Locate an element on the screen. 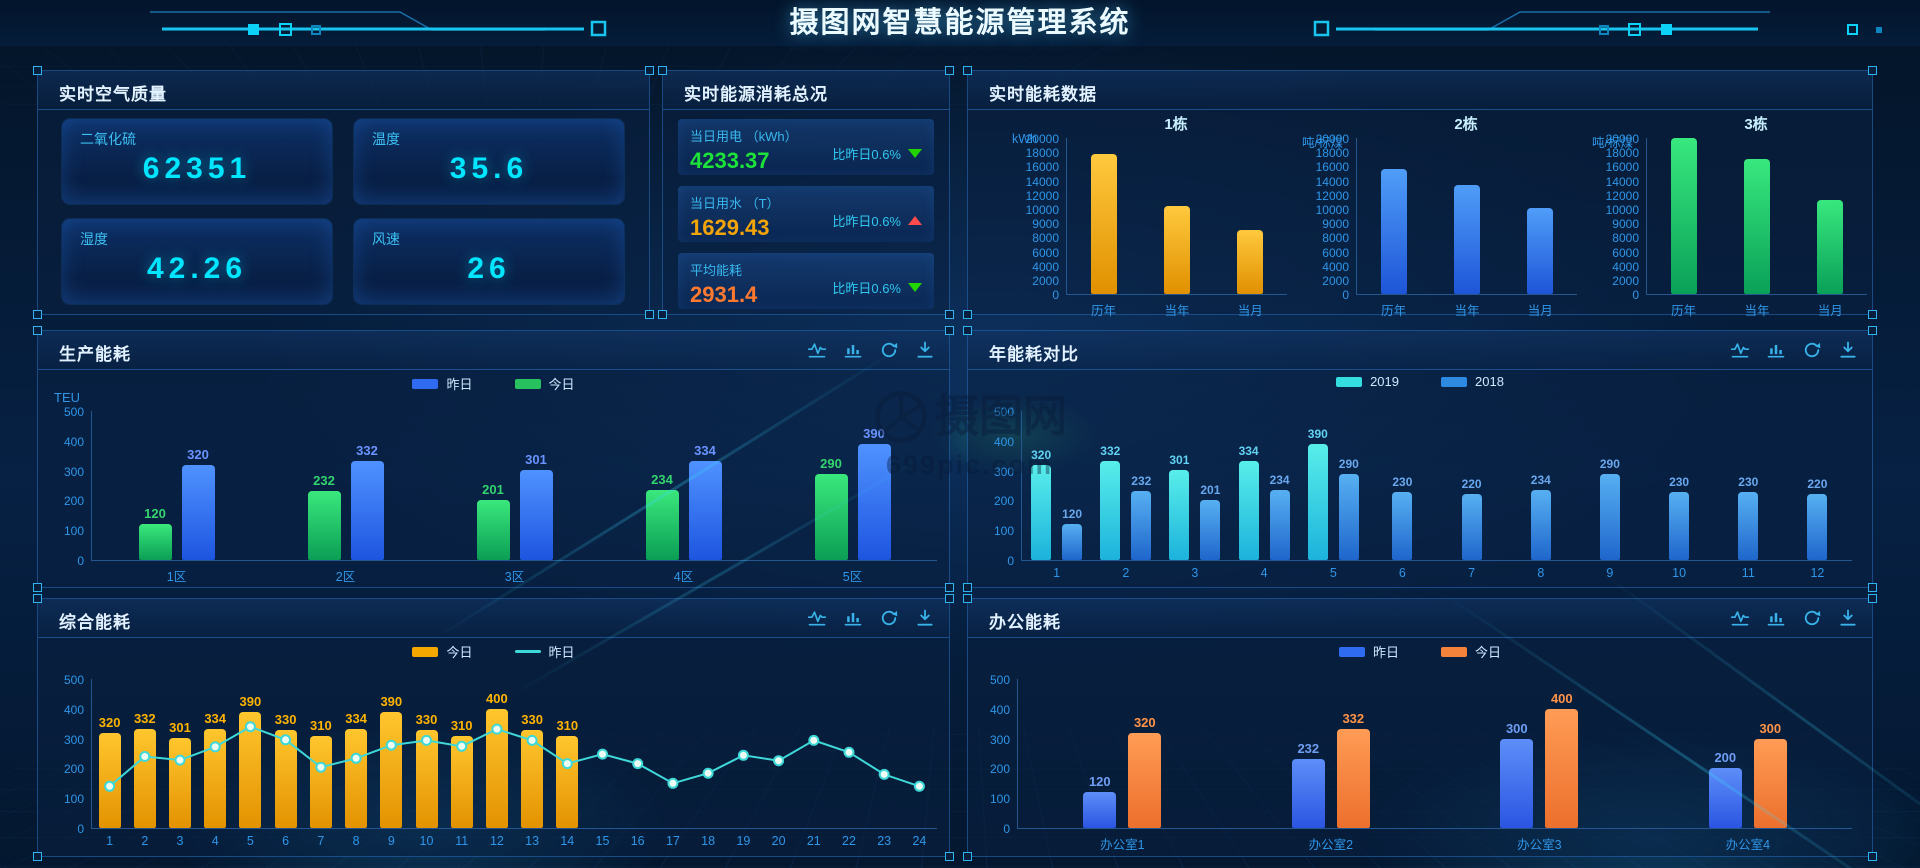  y-axis-tick: 16000 is located at coordinates (1622, 167).